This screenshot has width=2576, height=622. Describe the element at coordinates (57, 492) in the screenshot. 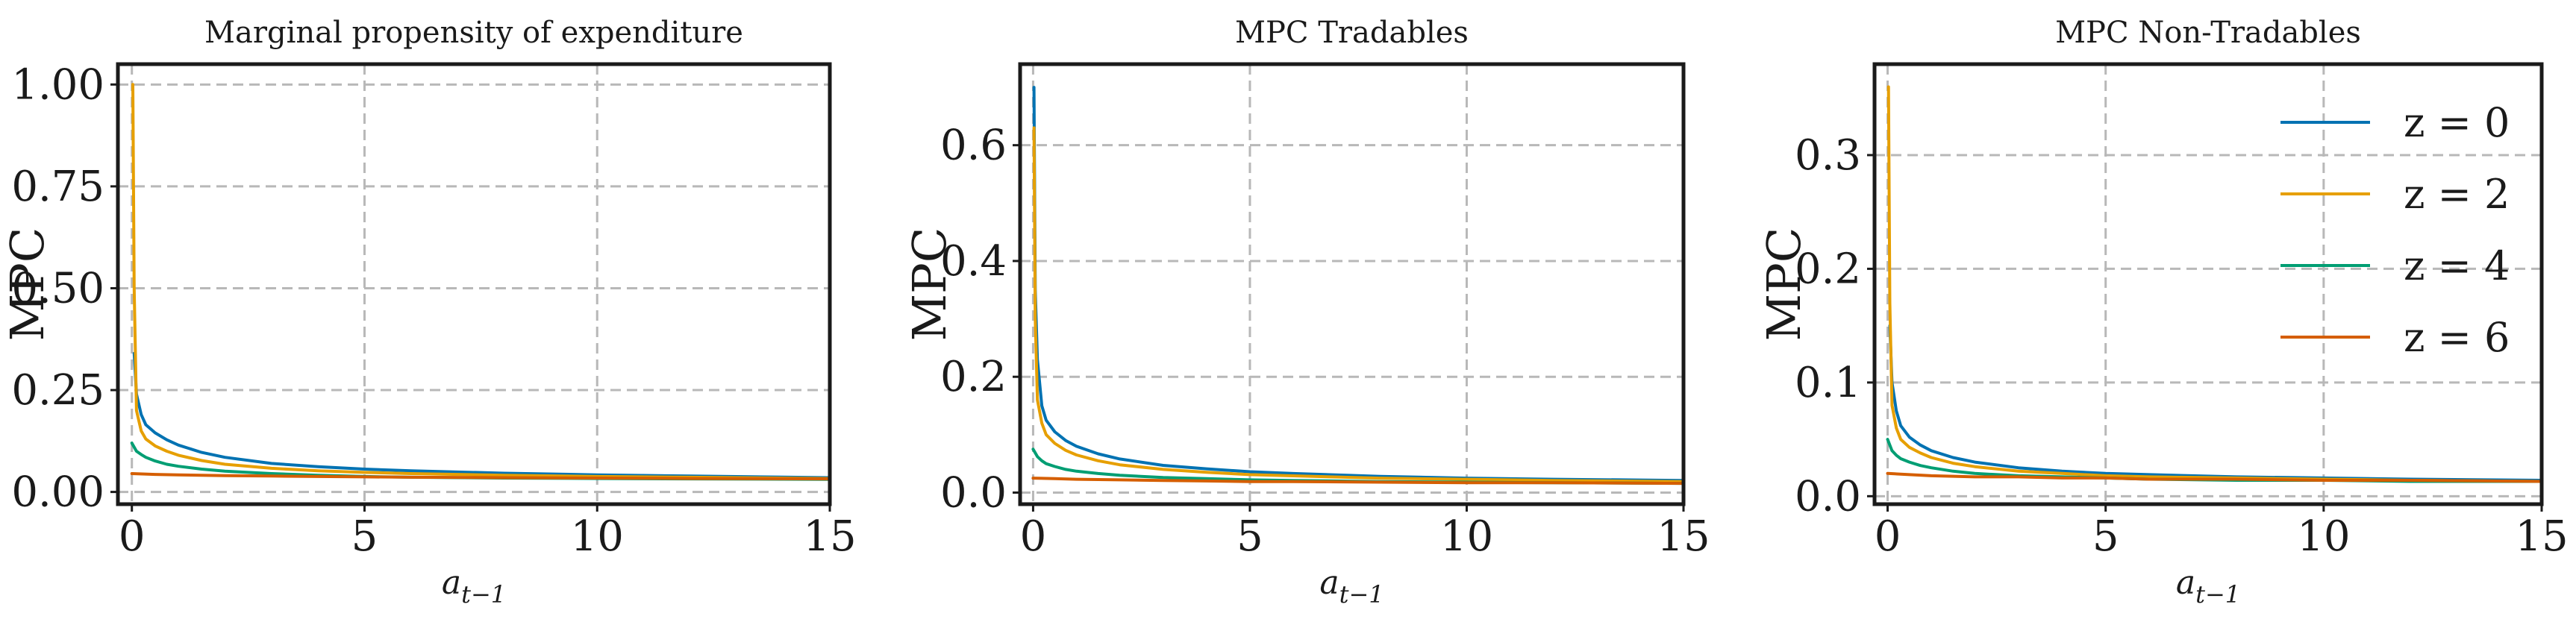

I see `y-tick-label: 0.00` at that location.